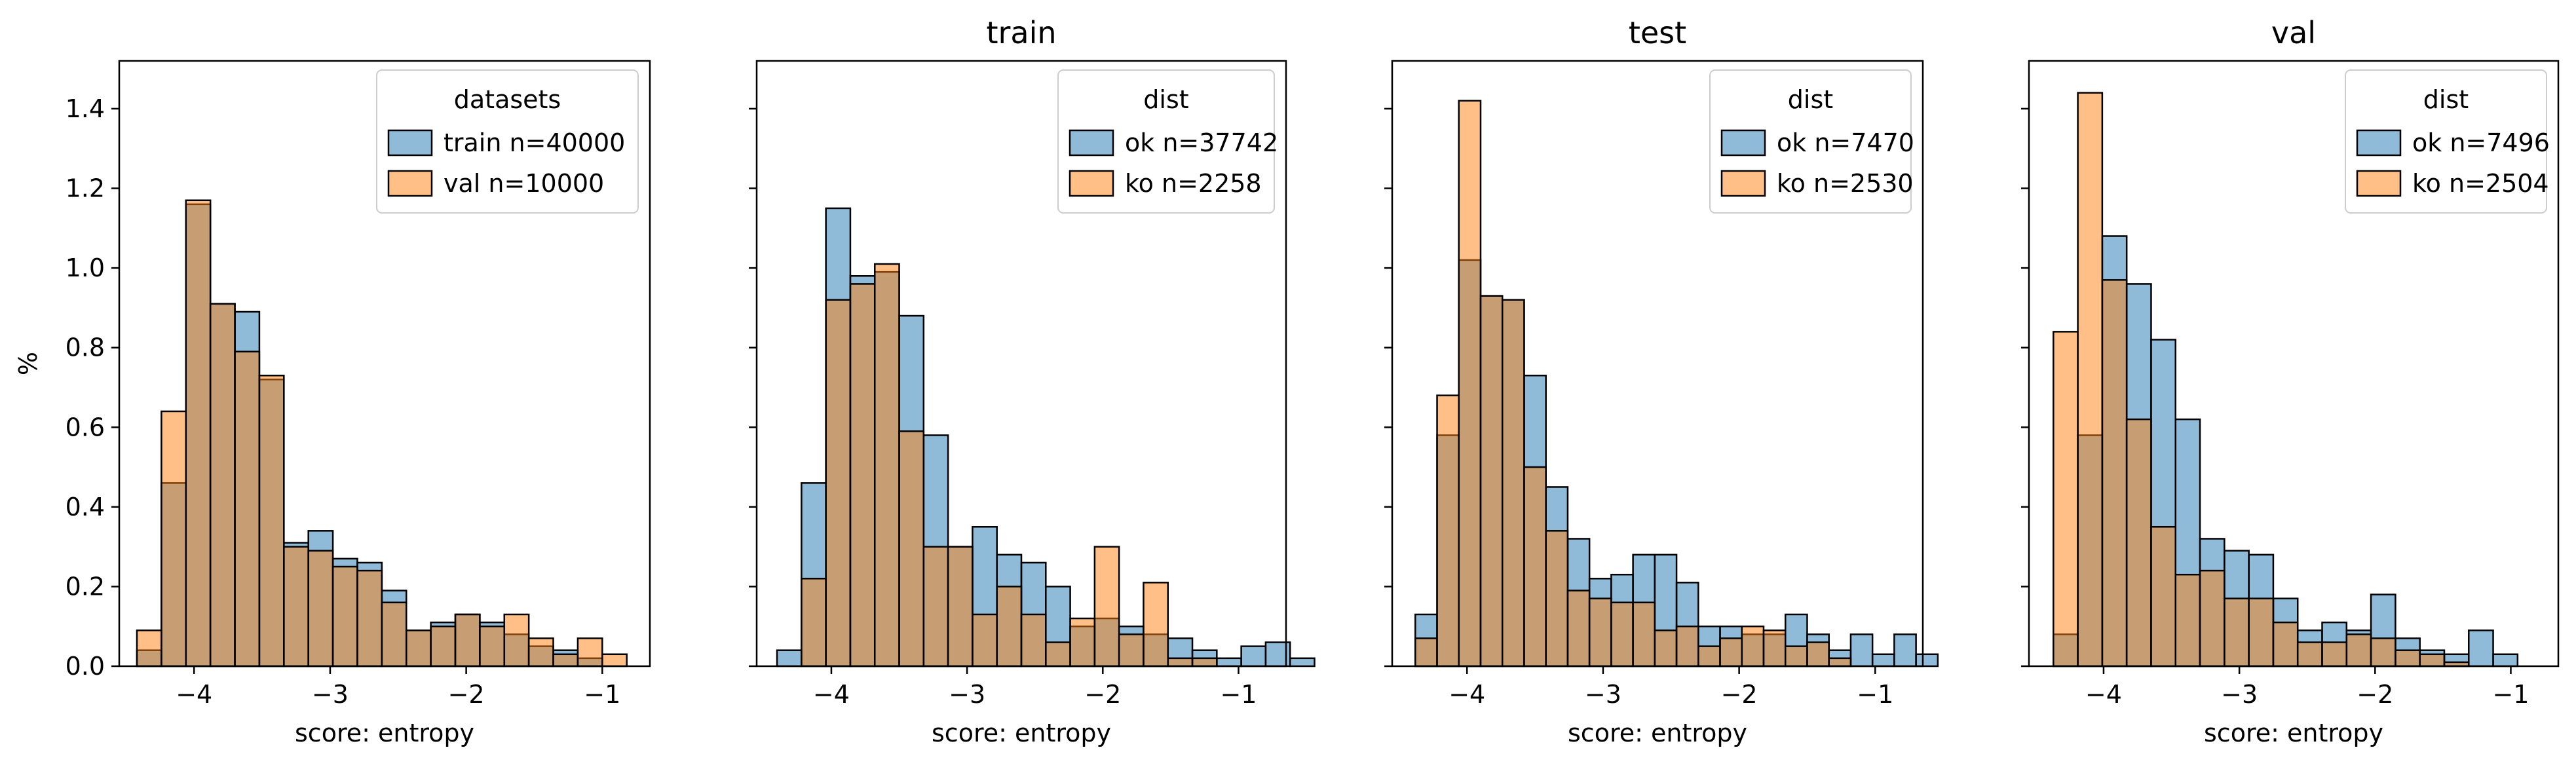  Describe the element at coordinates (2293, 32) in the screenshot. I see `panel-title: val` at that location.